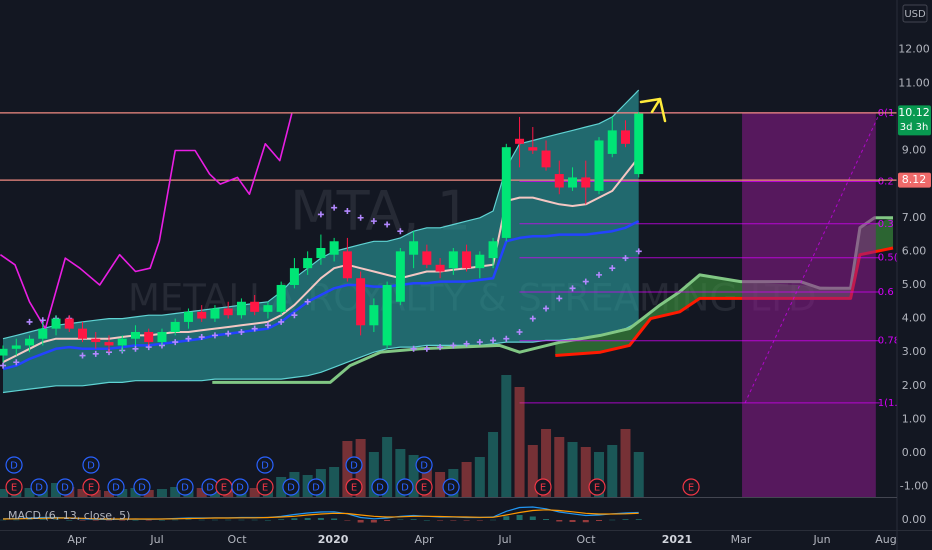  What do you see at coordinates (914, 127) in the screenshot?
I see `countdown: 3d 3h` at bounding box center [914, 127].